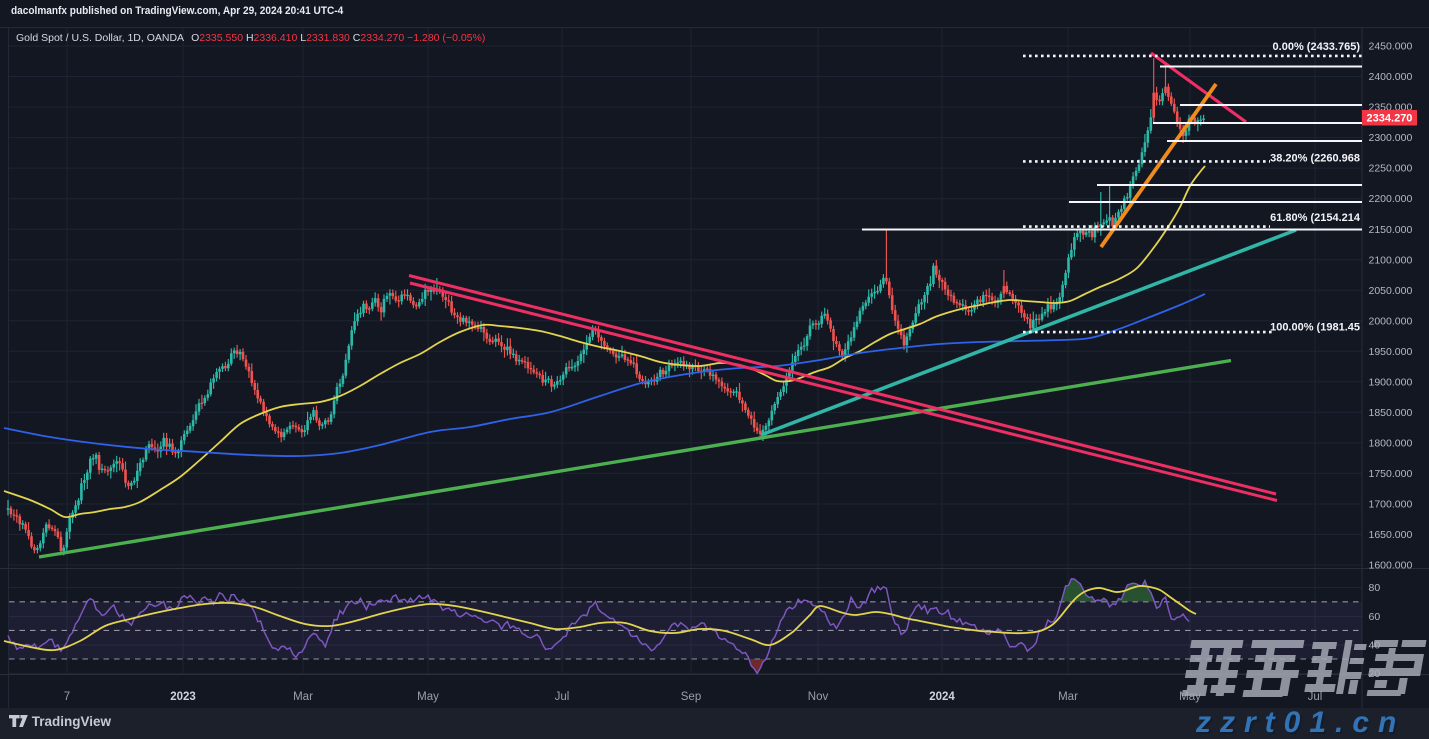  Describe the element at coordinates (1391, 77) in the screenshot. I see `svg-text: 2400.000` at that location.